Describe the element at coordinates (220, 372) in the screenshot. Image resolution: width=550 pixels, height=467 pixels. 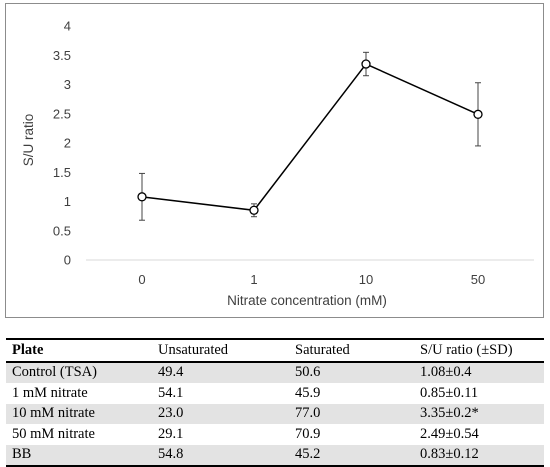
I see `cell-unsaturated: 49.4` at that location.